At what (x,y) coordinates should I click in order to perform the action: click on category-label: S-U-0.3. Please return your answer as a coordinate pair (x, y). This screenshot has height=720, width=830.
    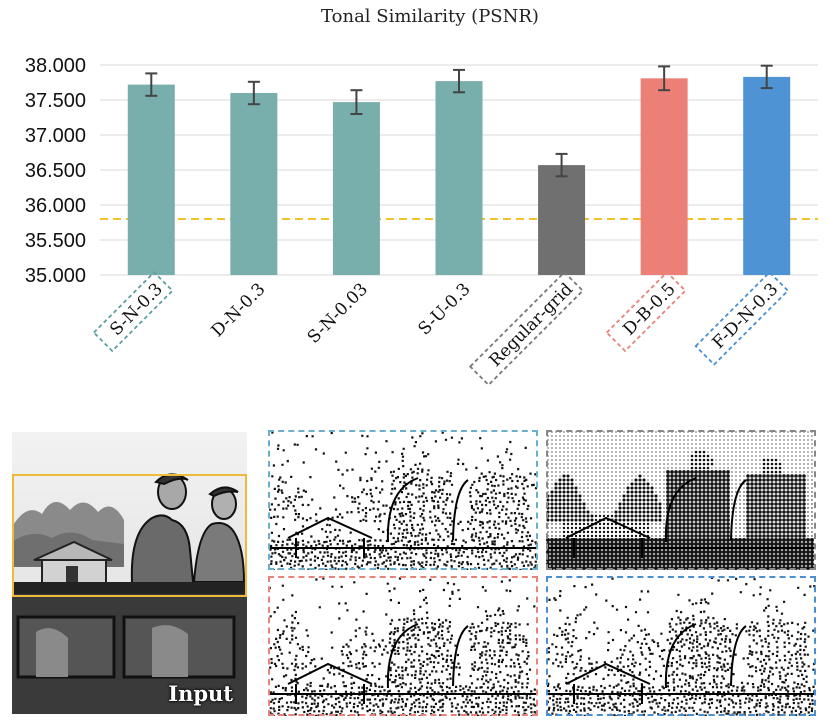
    Looking at the image, I should click on (445, 309).